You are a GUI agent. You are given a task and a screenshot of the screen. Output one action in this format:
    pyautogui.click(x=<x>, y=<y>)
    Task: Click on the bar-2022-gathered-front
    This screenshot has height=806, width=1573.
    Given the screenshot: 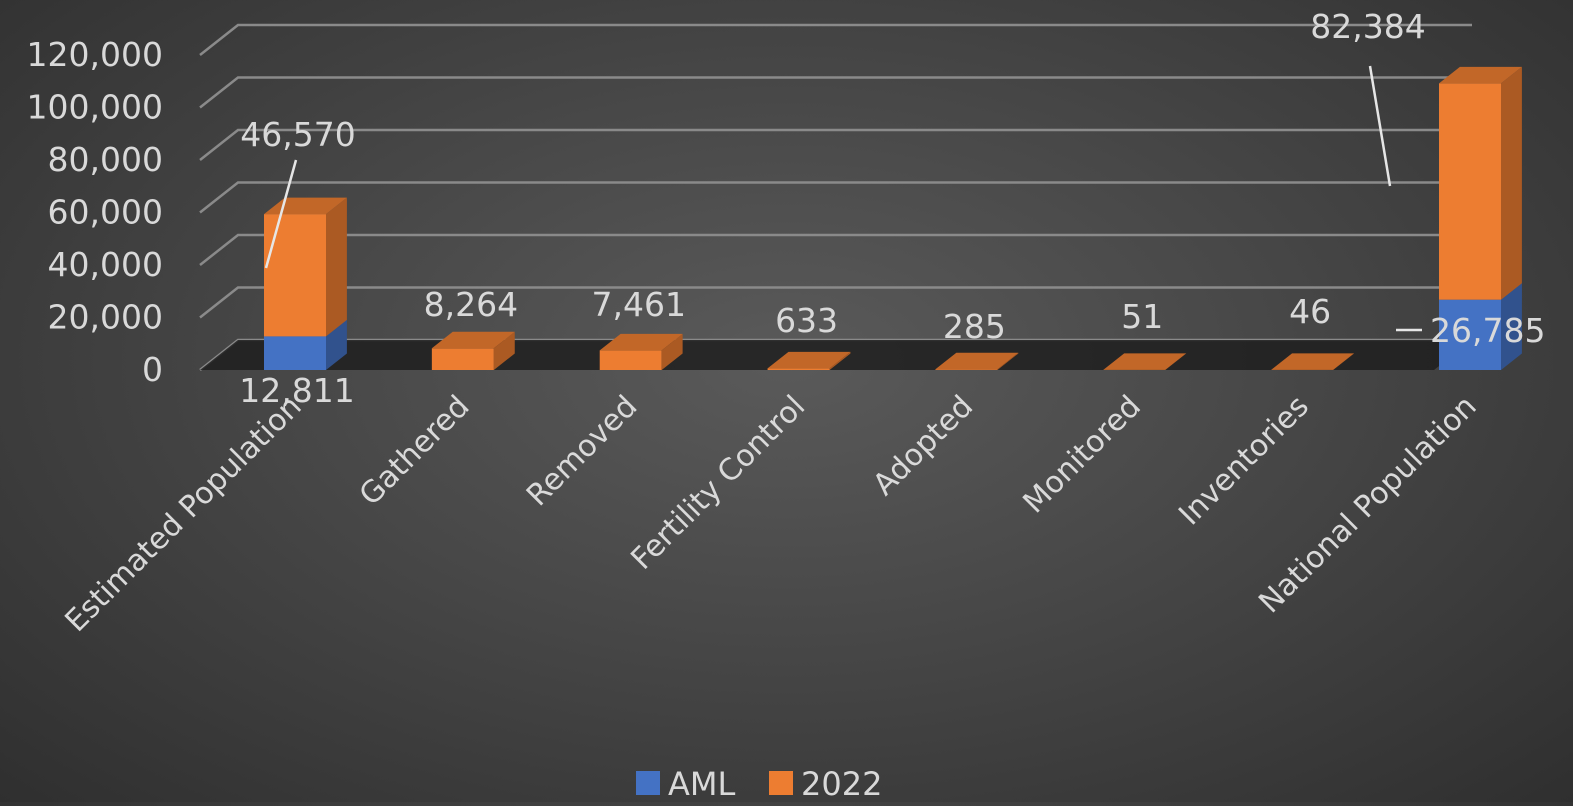 What is the action you would take?
    pyautogui.click(x=463, y=359)
    